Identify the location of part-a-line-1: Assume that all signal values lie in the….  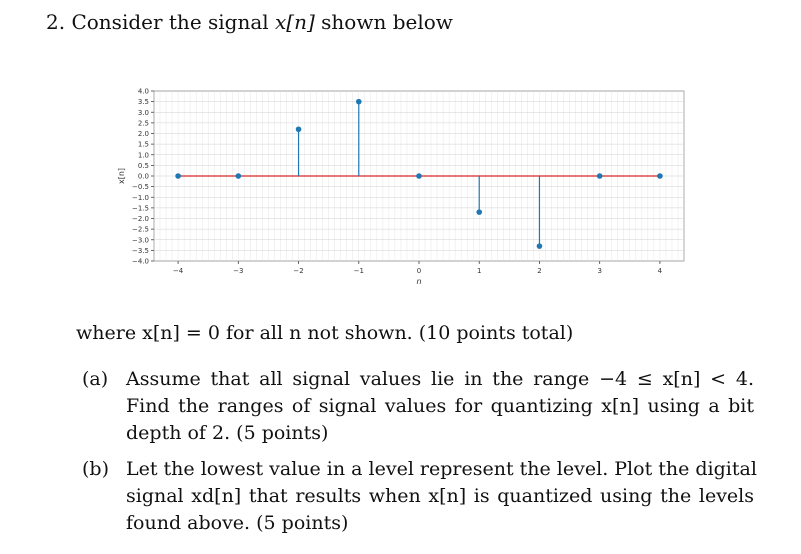
(440, 379).